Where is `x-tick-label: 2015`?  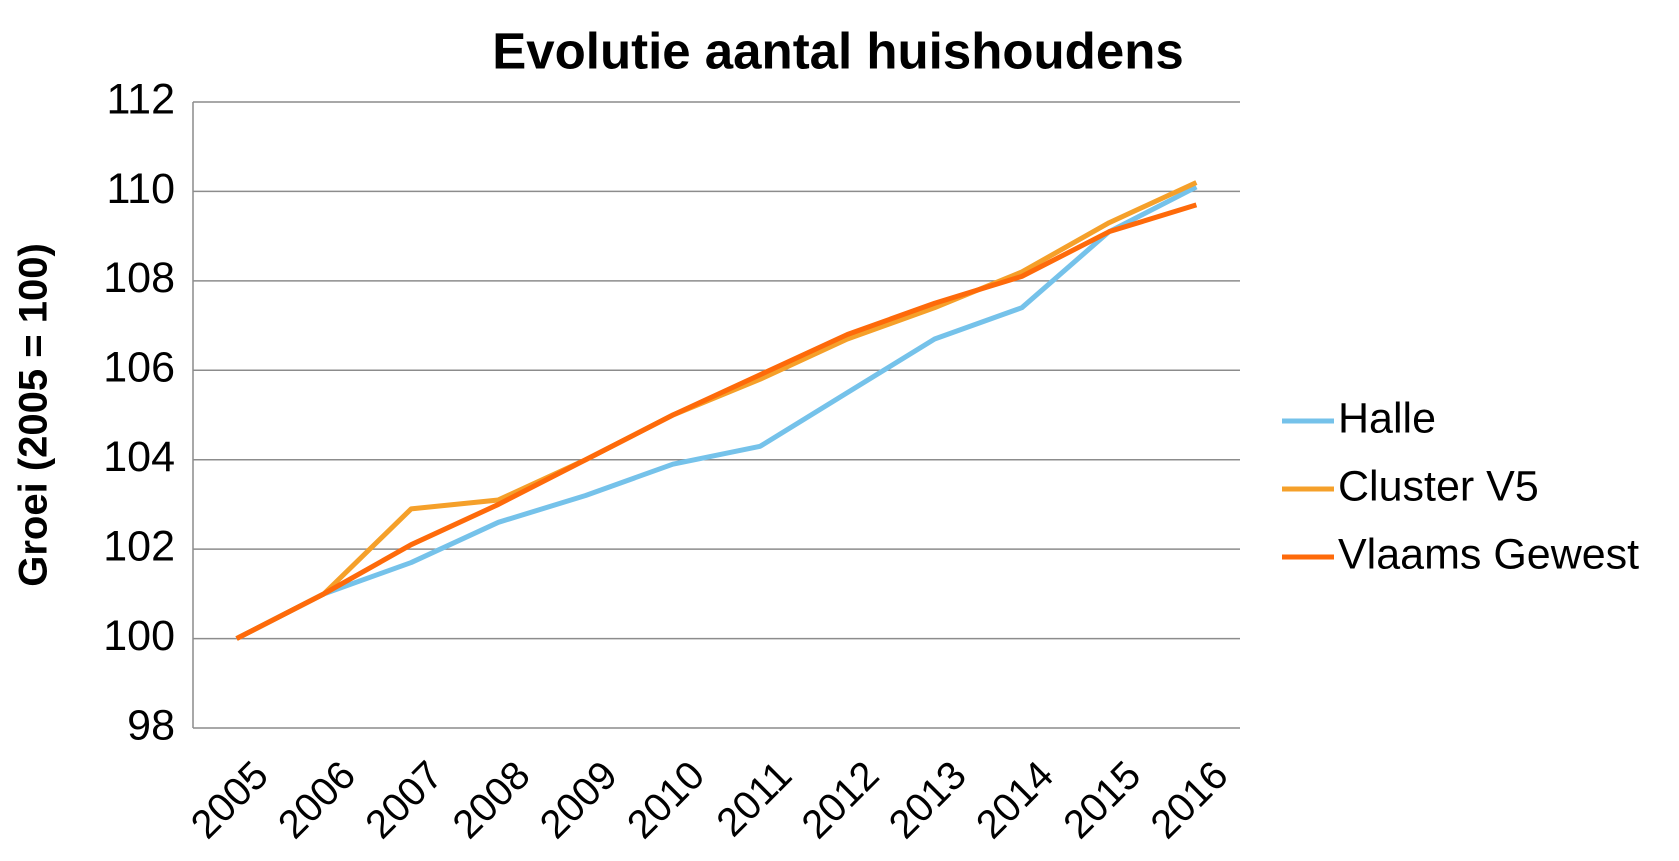
x-tick-label: 2015 is located at coordinates (1102, 800).